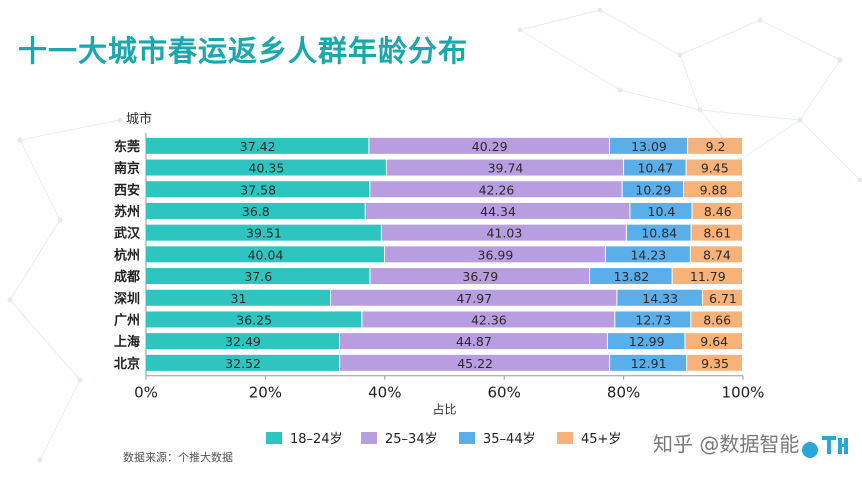 This screenshot has height=485, width=862. I want to click on data-label: 45.22, so click(475, 363).